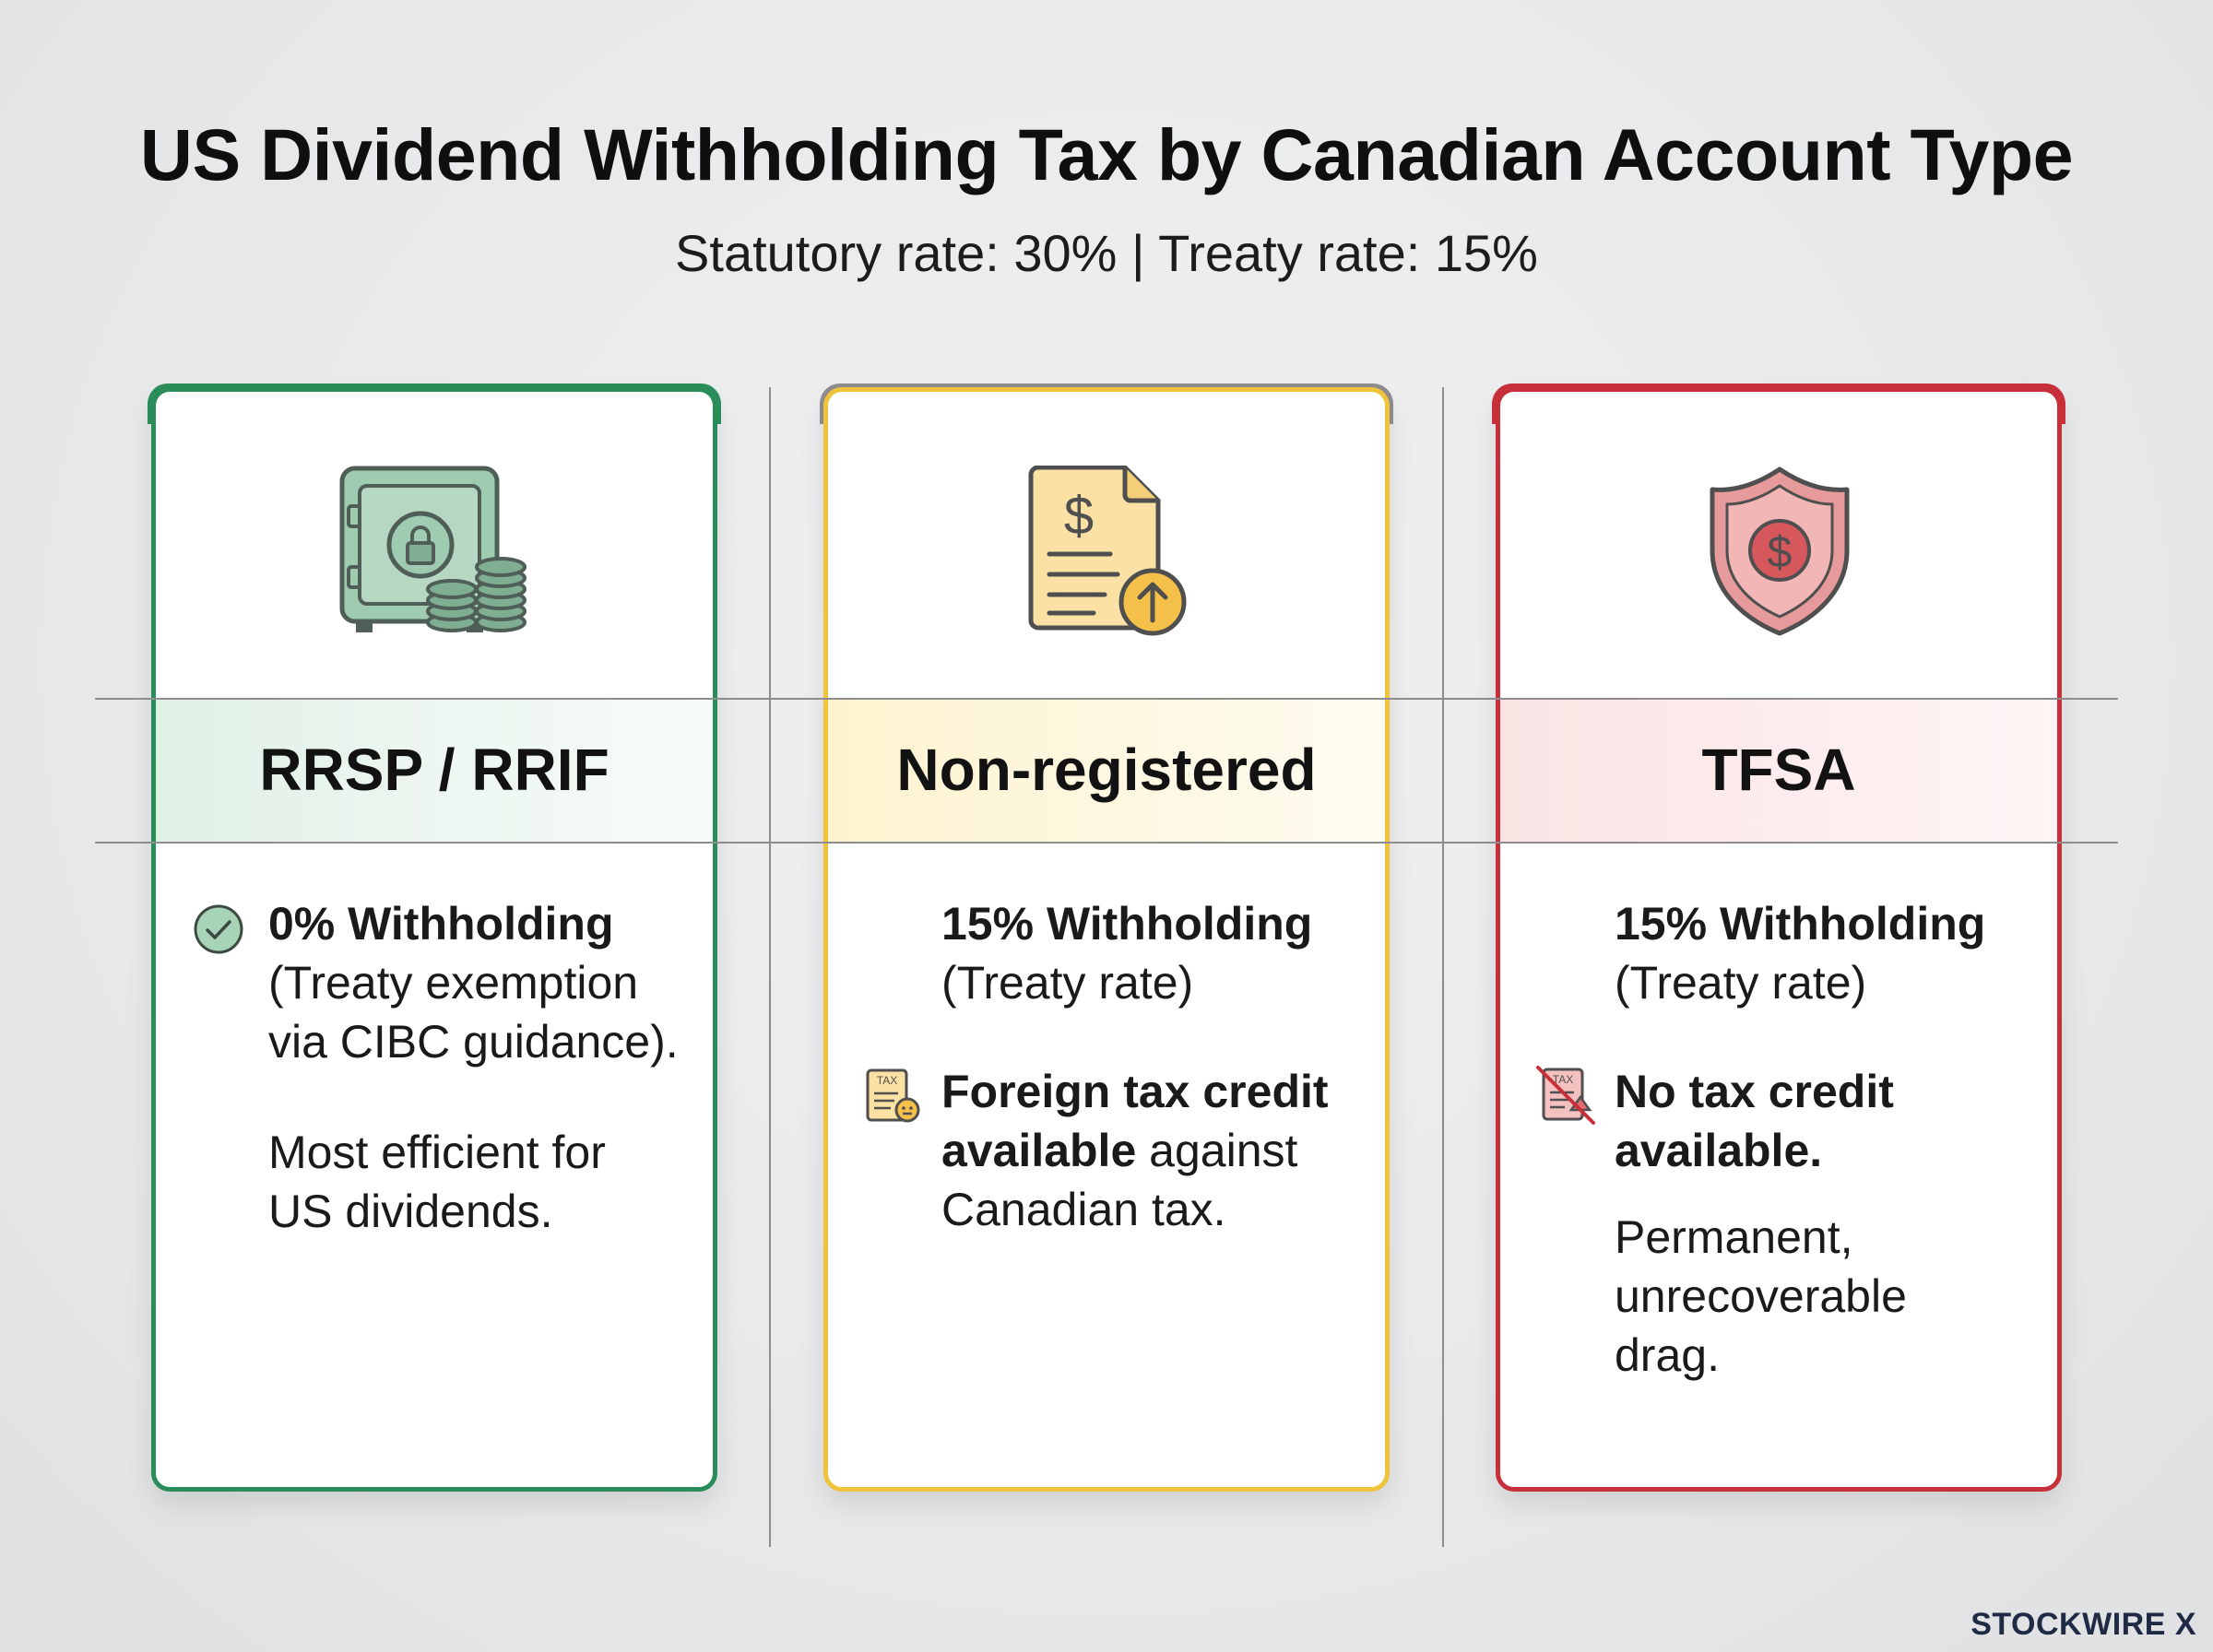  What do you see at coordinates (1106, 699) in the screenshot?
I see `band-top-line` at bounding box center [1106, 699].